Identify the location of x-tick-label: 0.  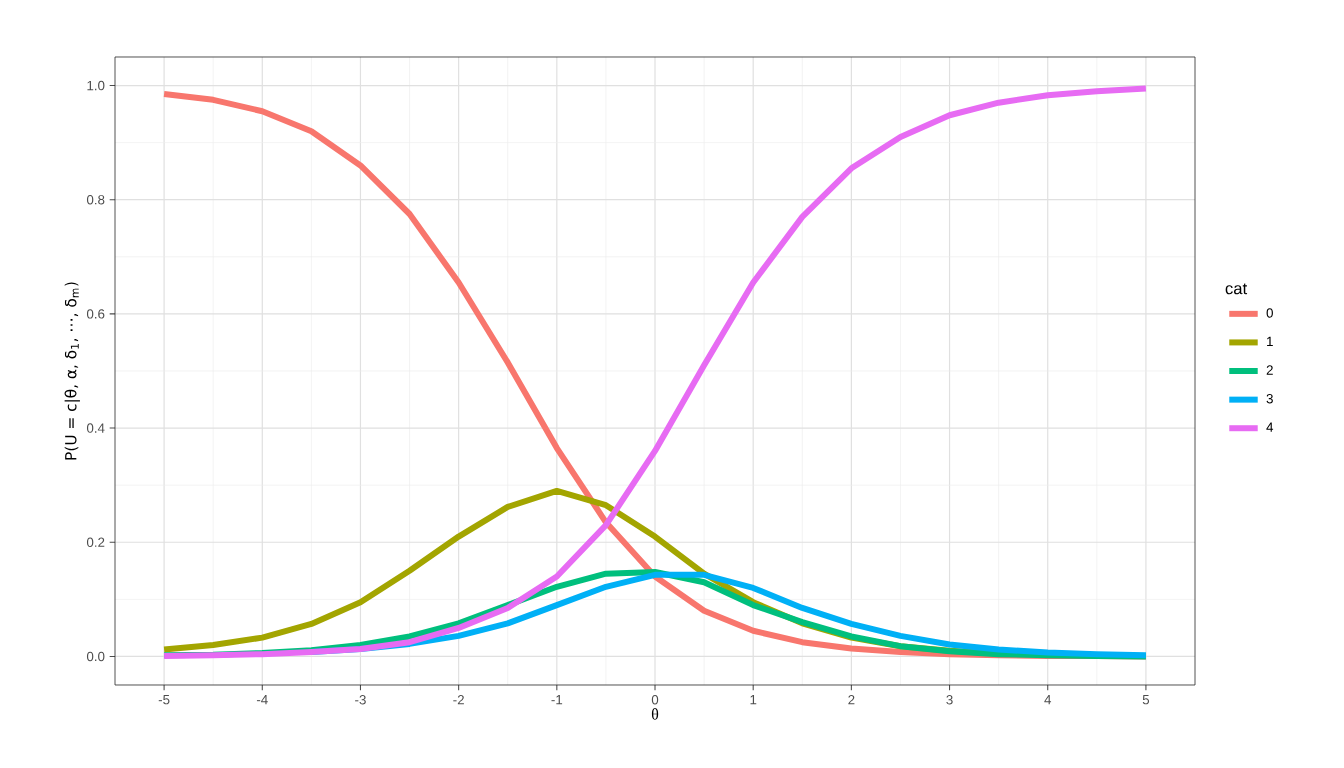
(655, 700).